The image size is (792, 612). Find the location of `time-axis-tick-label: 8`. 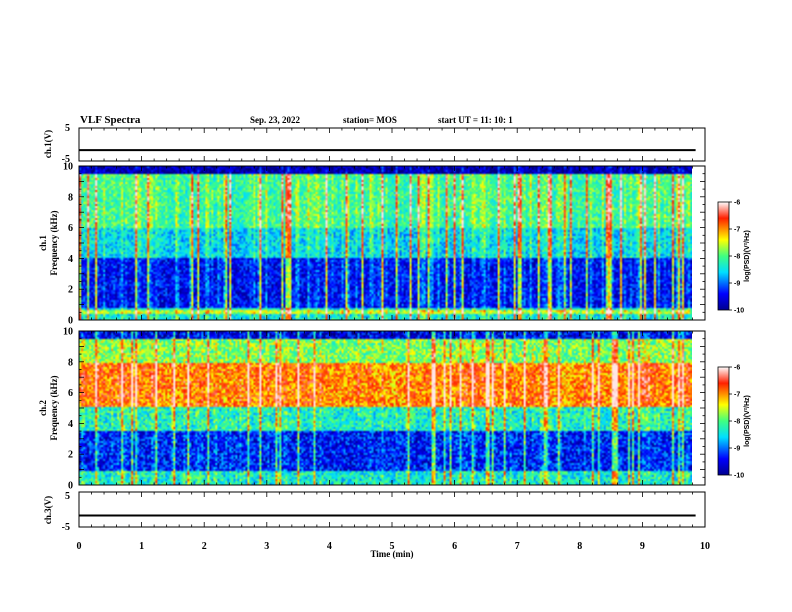

time-axis-tick-label: 8 is located at coordinates (579, 546).